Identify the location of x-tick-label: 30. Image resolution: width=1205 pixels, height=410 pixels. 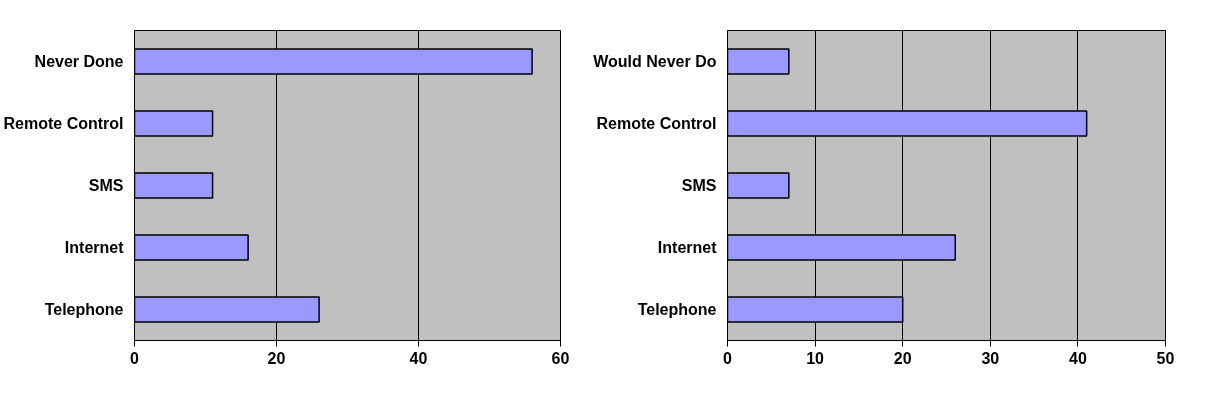
(990, 358).